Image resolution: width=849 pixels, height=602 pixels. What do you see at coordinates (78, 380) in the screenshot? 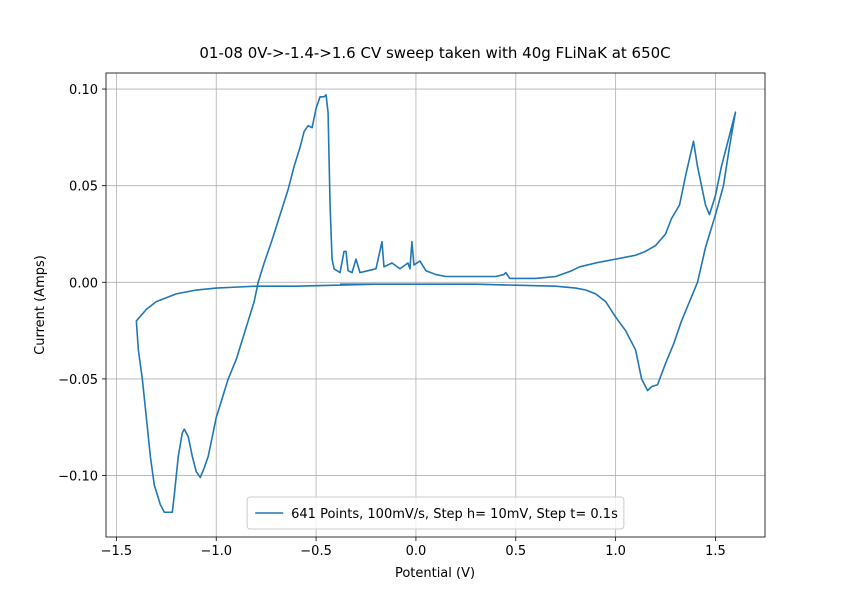
I see `y-tick-label: −0.05` at bounding box center [78, 380].